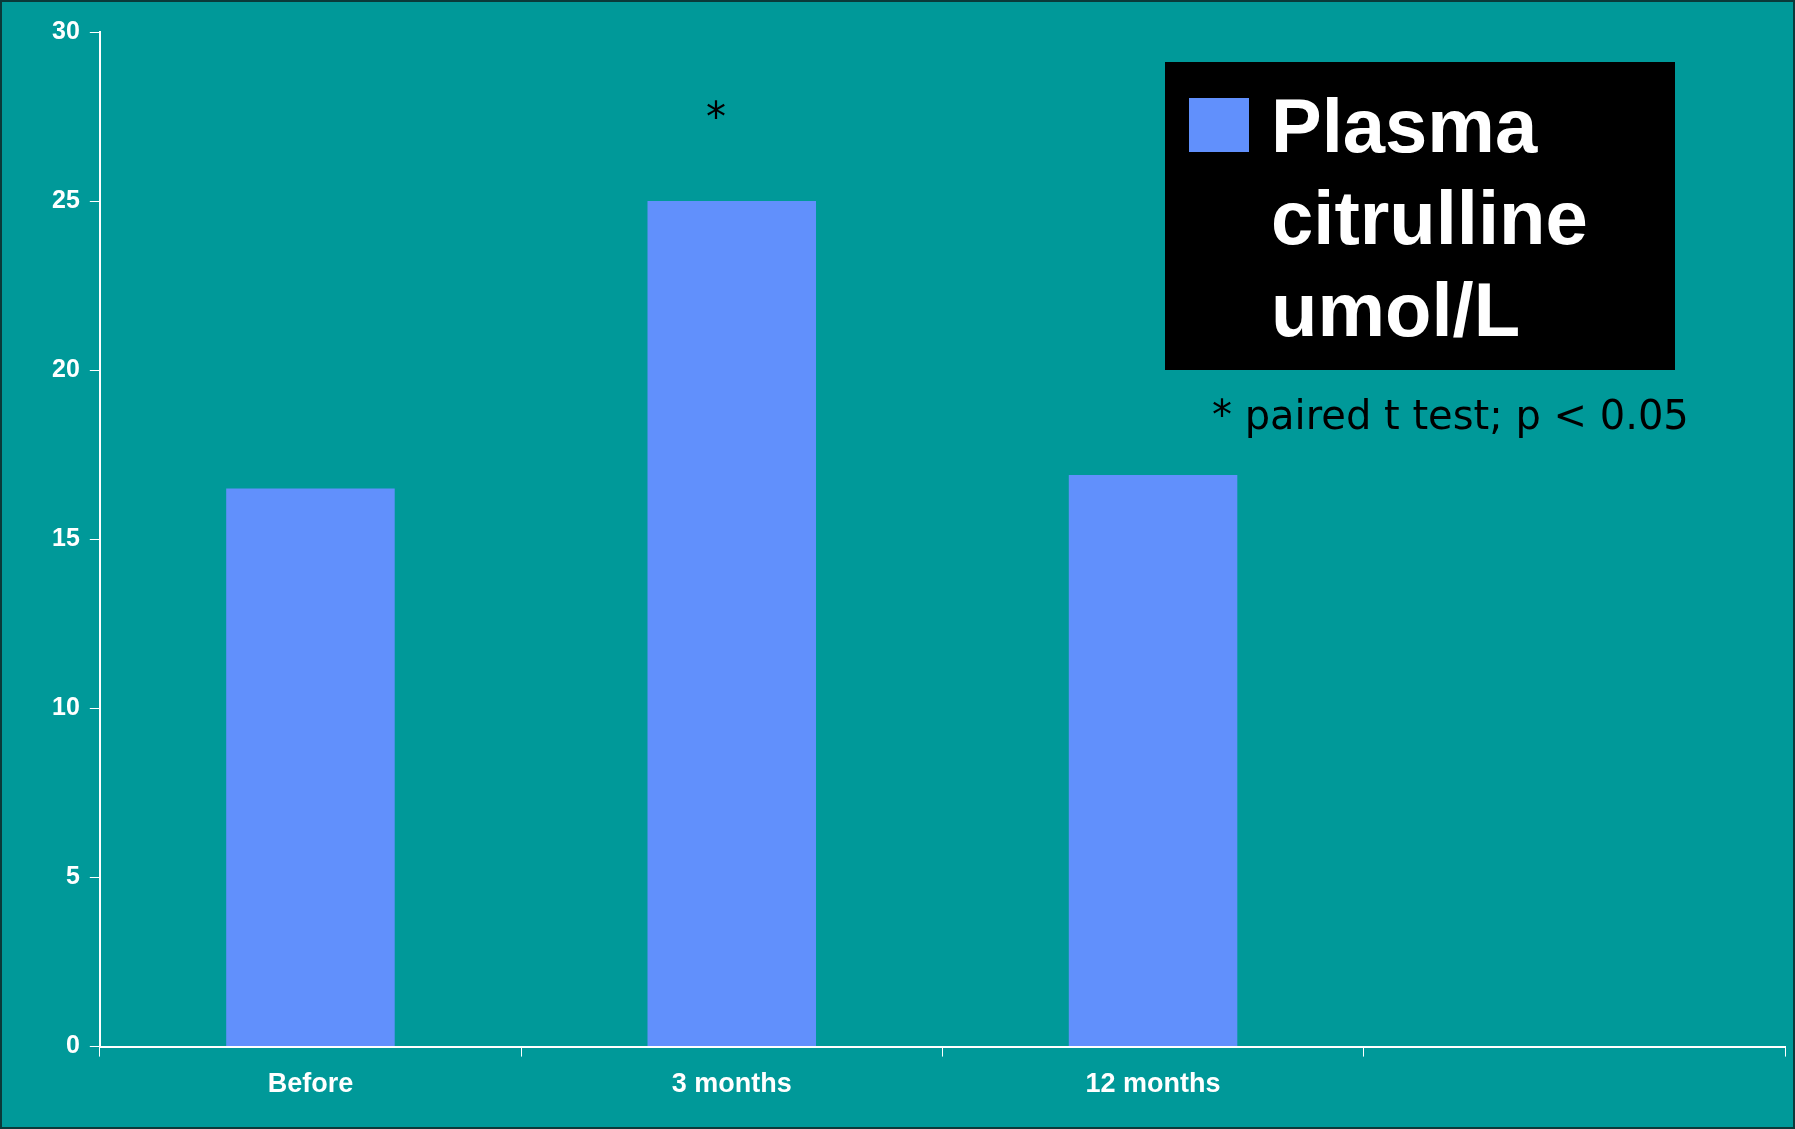 The width and height of the screenshot is (1795, 1129). I want to click on annotation: *, so click(716, 117).